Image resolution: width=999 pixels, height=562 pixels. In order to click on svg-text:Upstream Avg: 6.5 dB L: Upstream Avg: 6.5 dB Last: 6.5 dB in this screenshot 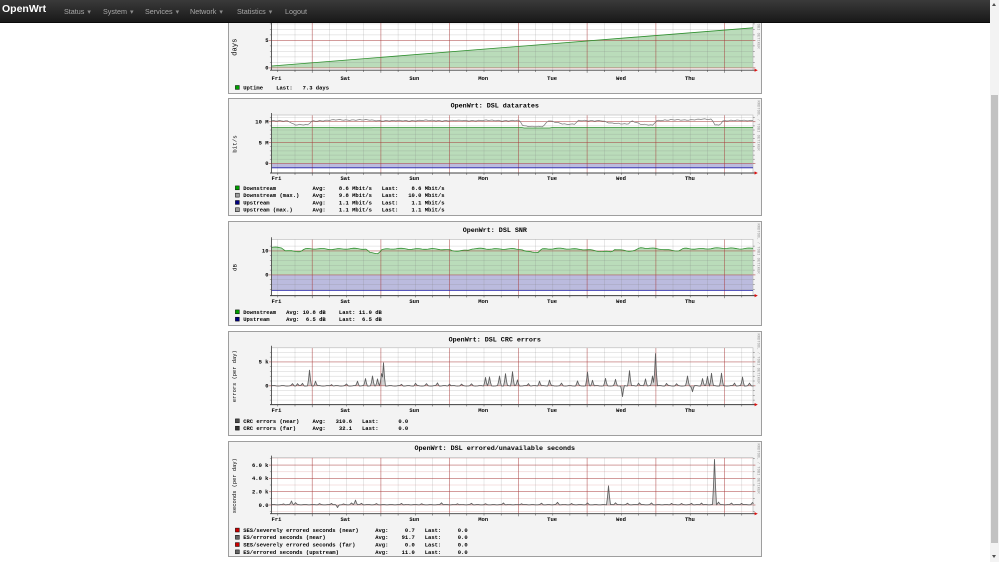, I will do `click(312, 319)`.